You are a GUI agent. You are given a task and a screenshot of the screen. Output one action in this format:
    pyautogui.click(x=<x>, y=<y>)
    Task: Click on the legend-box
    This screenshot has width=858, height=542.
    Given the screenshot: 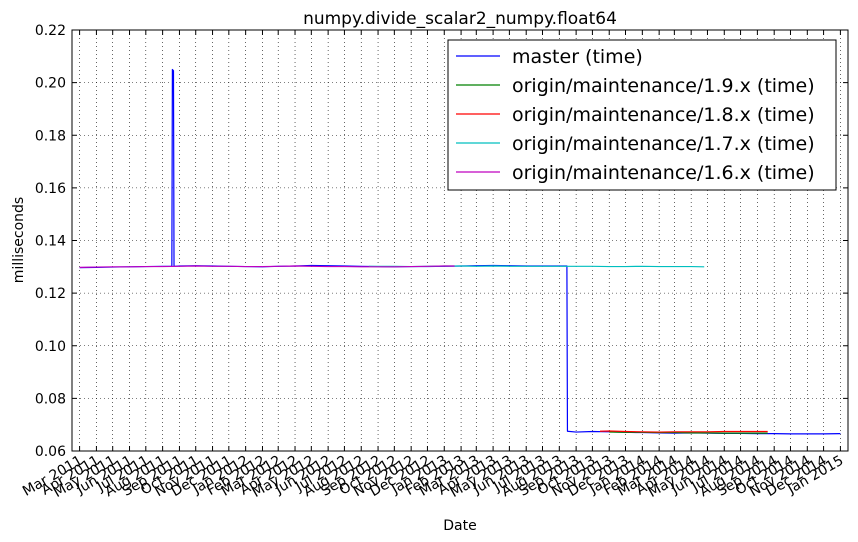 What is the action you would take?
    pyautogui.click(x=642, y=115)
    